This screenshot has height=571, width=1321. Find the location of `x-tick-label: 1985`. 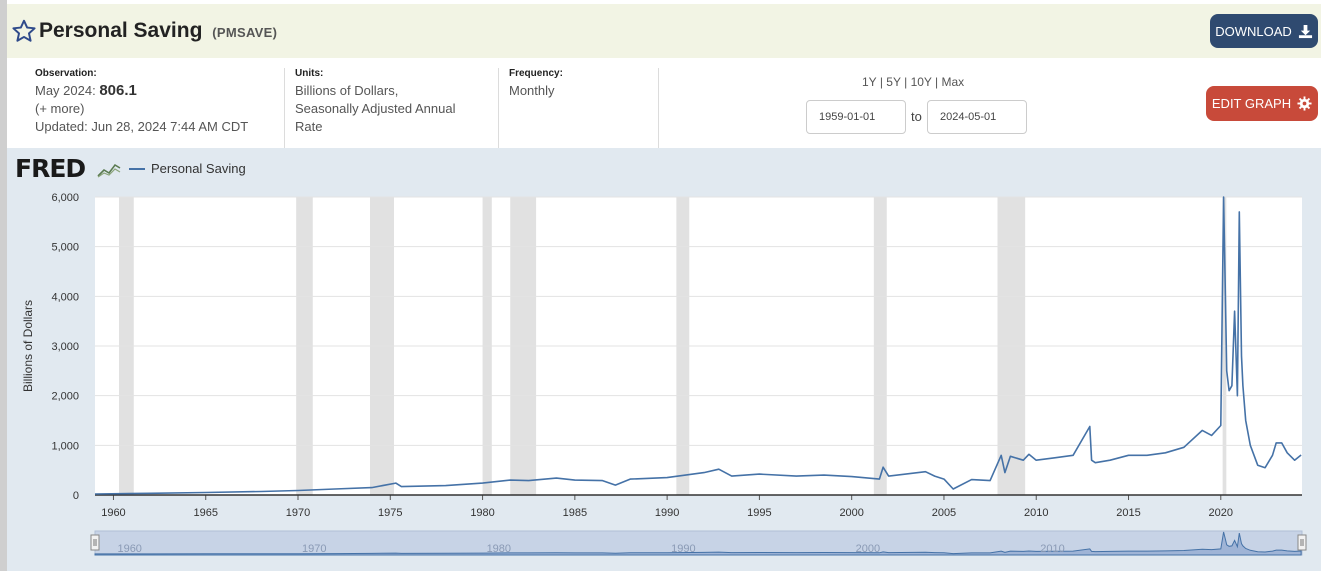

x-tick-label: 1985 is located at coordinates (575, 513).